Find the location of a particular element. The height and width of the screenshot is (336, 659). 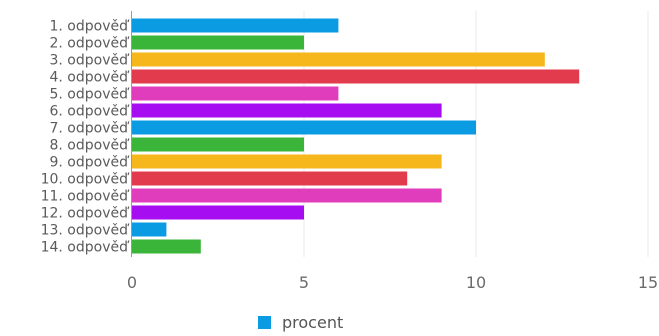

category-label: 1. odpověď is located at coordinates (90, 27).